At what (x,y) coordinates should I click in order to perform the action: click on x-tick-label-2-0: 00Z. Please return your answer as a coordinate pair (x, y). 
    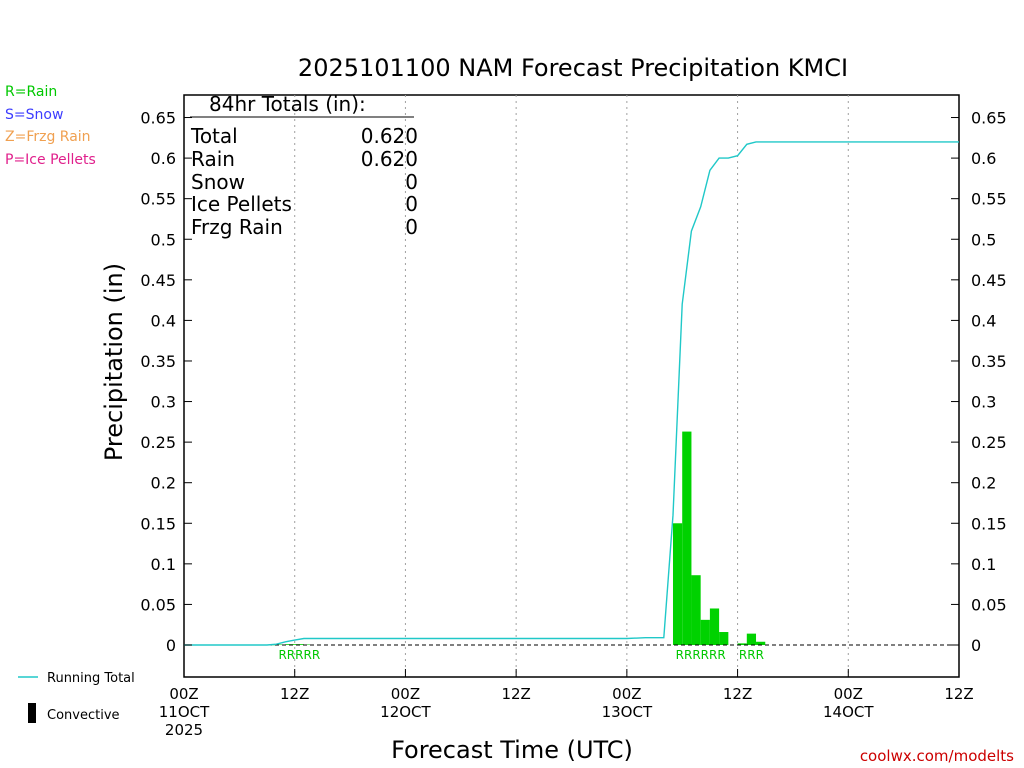
    Looking at the image, I should click on (405, 694).